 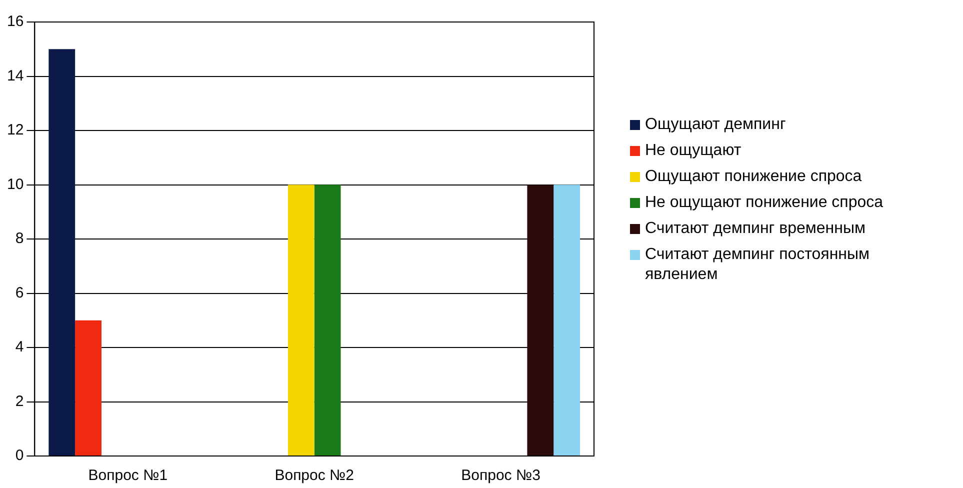 I want to click on legend-label: Считают демпинг постоянным явлением, so click(x=758, y=265).